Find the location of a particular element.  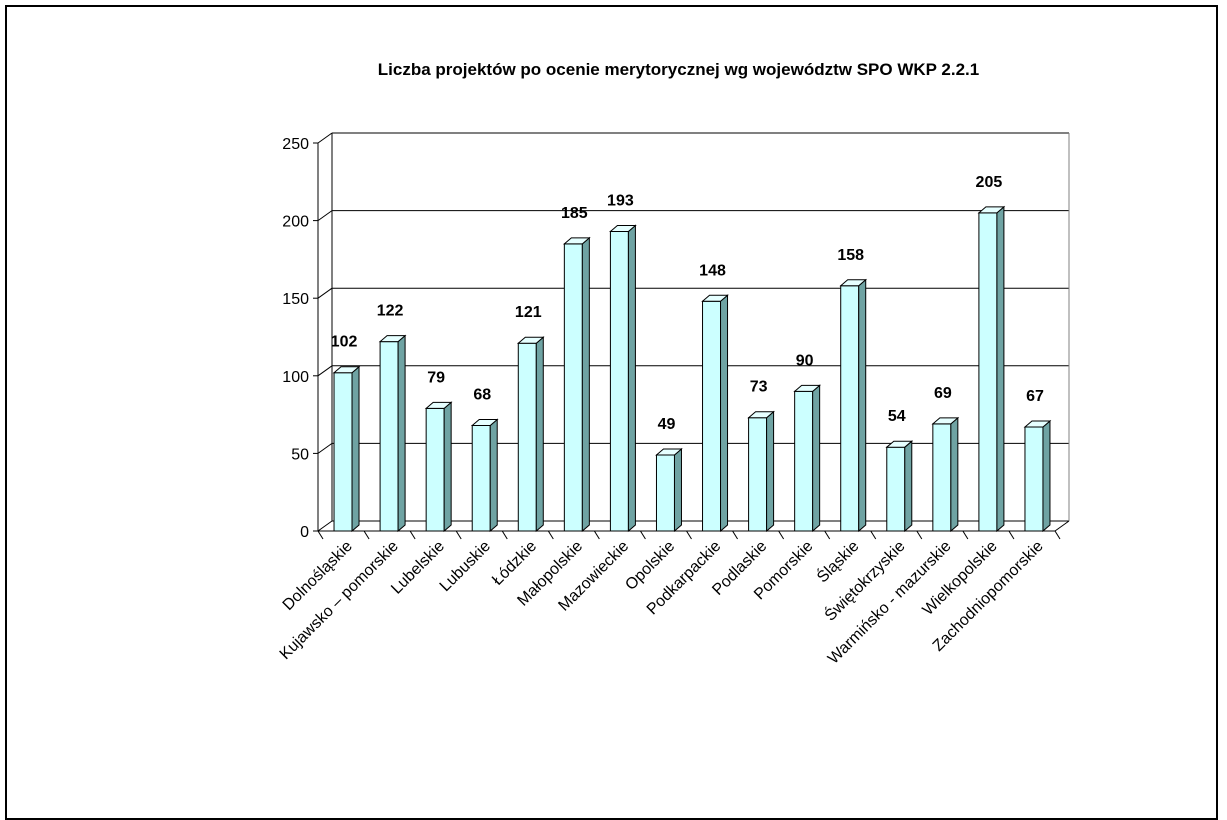

data-label: 67 is located at coordinates (1035, 396).